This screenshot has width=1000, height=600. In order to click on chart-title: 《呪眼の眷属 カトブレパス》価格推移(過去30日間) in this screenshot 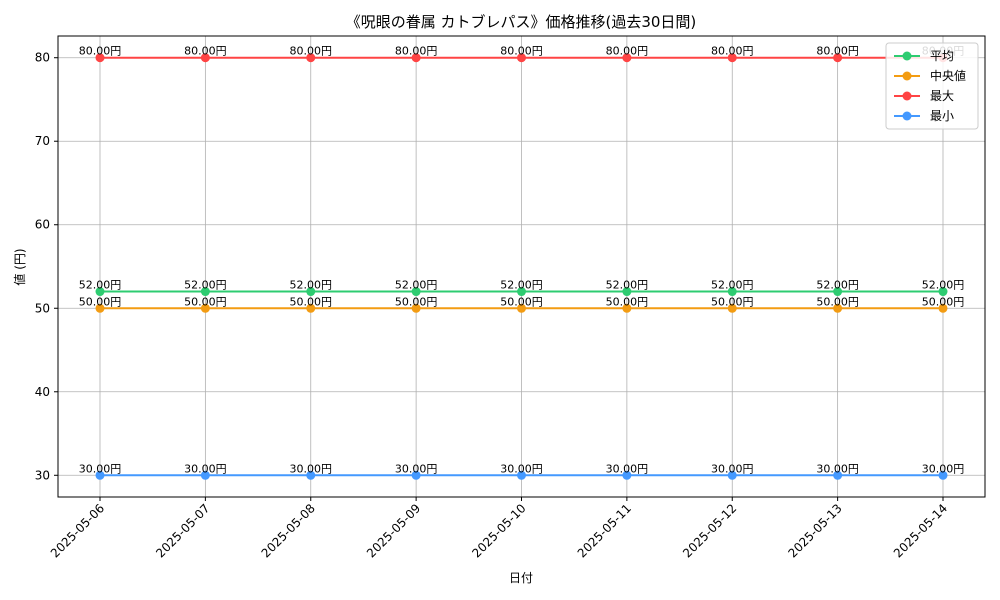, I will do `click(521, 22)`.